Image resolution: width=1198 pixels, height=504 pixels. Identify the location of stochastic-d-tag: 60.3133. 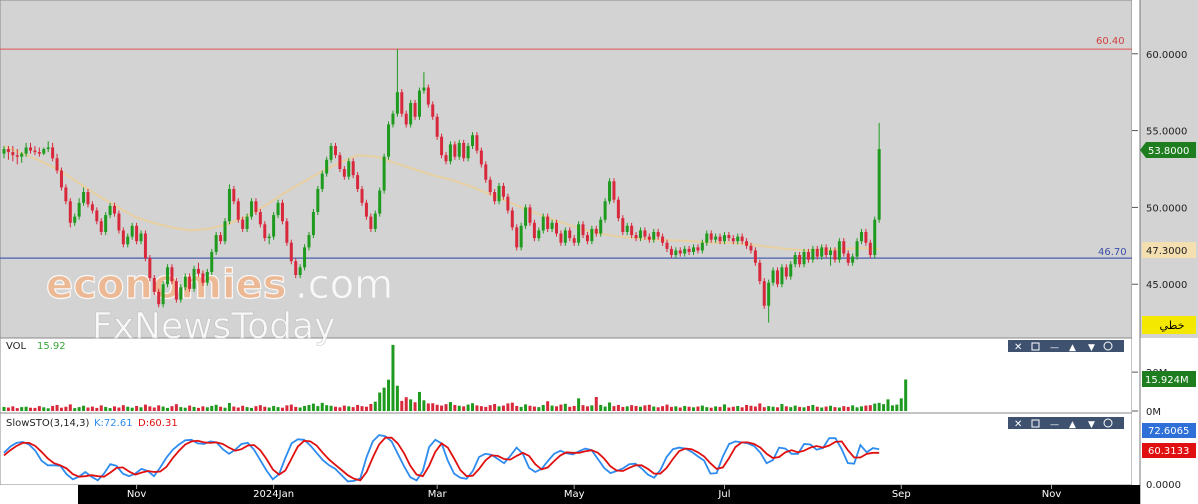
(1169, 450).